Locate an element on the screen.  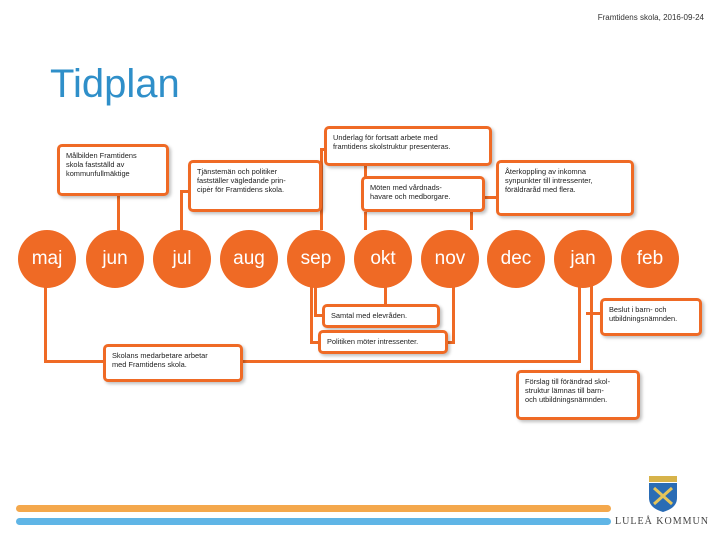
page-title: Tidplan is located at coordinates (115, 84).